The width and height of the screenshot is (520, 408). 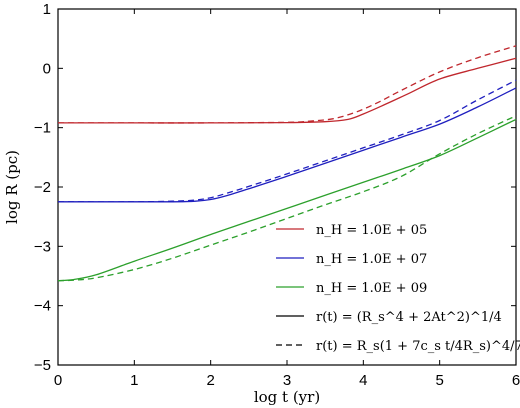 What do you see at coordinates (287, 380) in the screenshot?
I see `x-tick-label: 3` at bounding box center [287, 380].